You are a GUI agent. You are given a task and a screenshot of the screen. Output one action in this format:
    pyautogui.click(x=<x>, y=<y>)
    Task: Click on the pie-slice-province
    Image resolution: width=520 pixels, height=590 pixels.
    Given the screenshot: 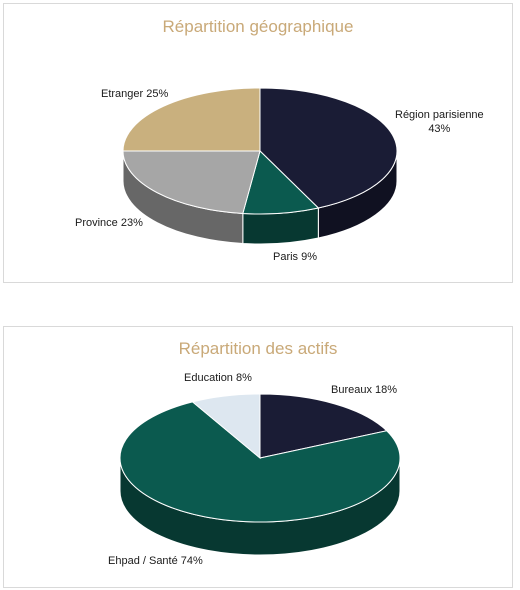 What is the action you would take?
    pyautogui.click(x=191, y=182)
    